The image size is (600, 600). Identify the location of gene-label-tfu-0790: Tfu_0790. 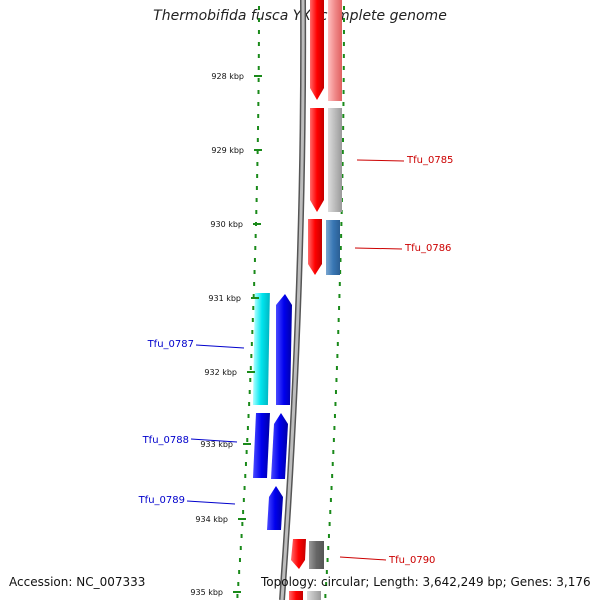
(411, 560).